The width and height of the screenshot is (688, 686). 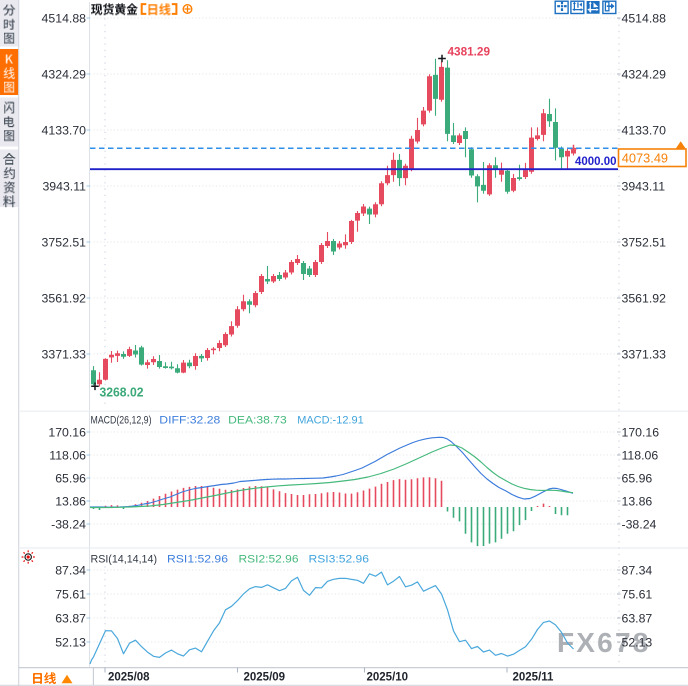 I want to click on svg-text: 2025/09, so click(x=265, y=678).